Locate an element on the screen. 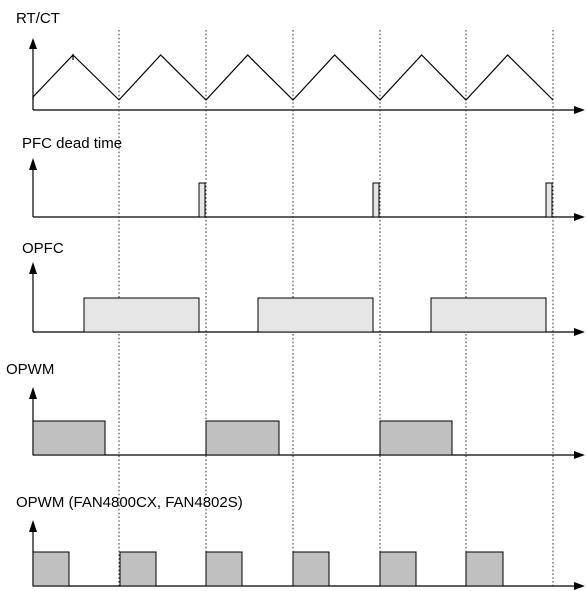  opfc-y-arrow-icon is located at coordinates (33, 268).